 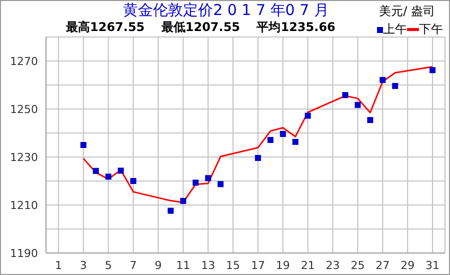 I want to click on y-tick-label: 1210, so click(x=24, y=205).